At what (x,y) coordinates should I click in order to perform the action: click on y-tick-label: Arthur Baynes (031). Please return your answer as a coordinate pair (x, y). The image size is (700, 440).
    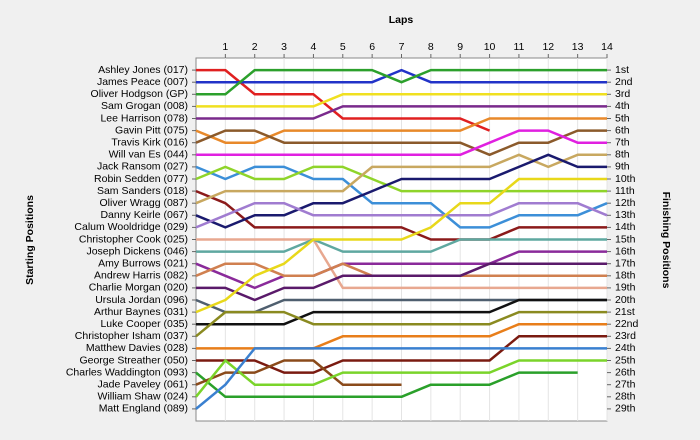
    Looking at the image, I should click on (141, 312).